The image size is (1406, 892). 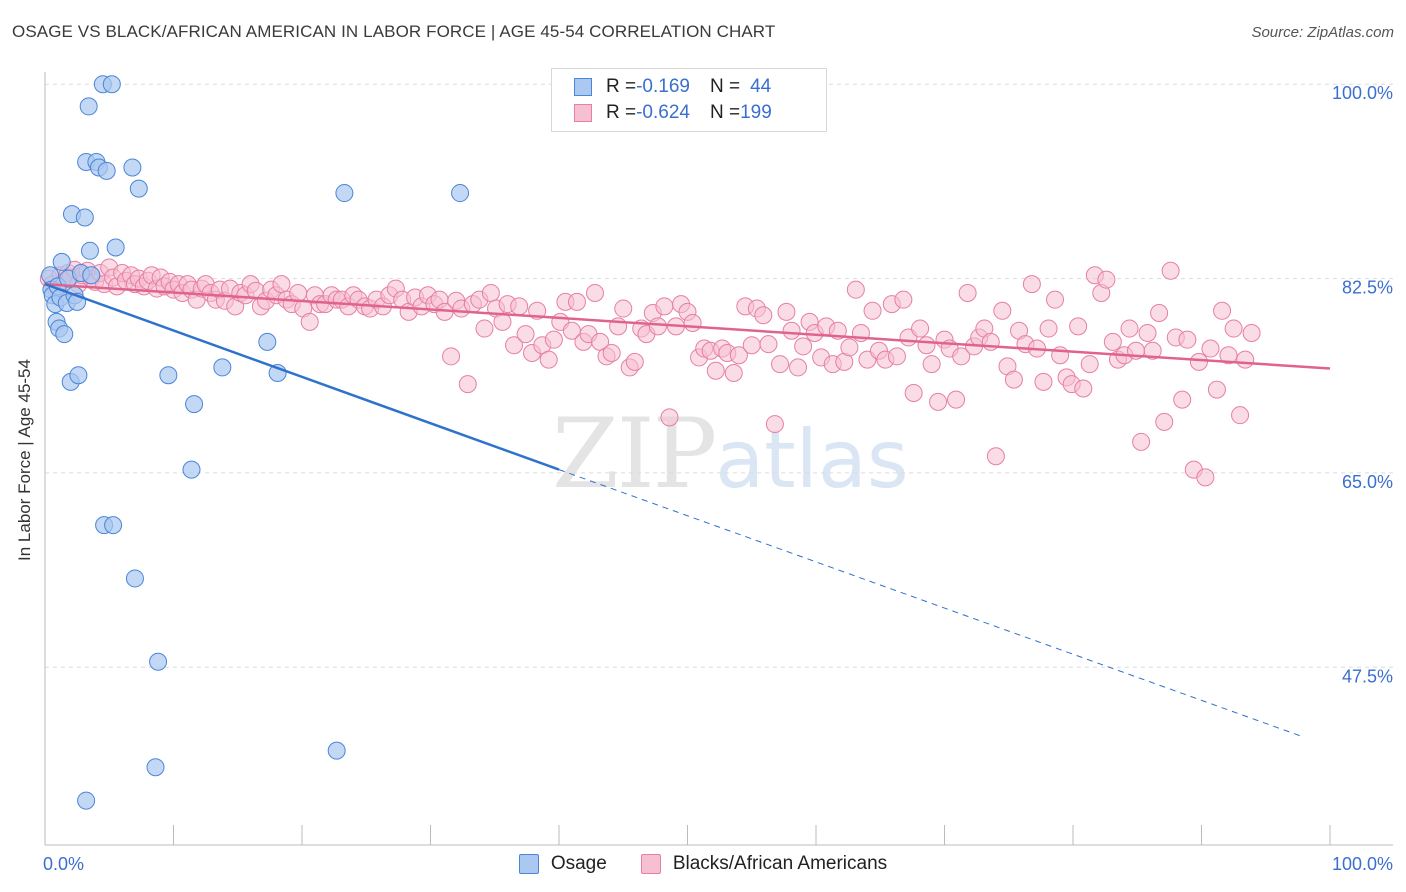 What do you see at coordinates (634, 454) in the screenshot?
I see `watermark-zip: ZIP` at bounding box center [634, 454].